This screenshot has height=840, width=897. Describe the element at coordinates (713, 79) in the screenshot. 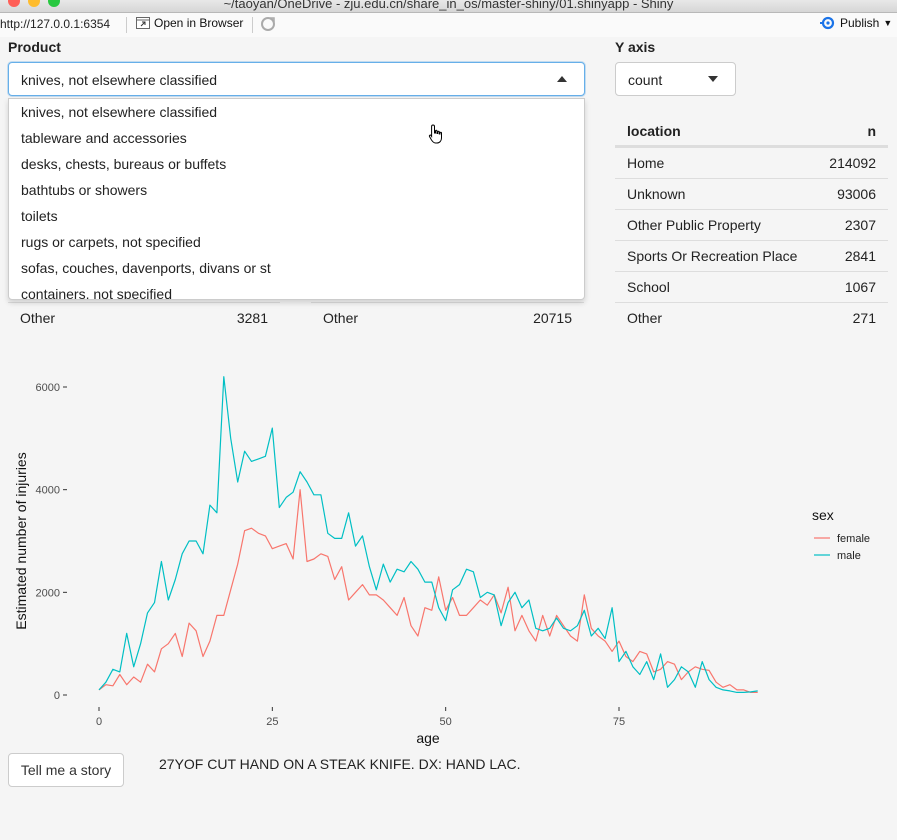

I see `chevron-down-icon` at that location.